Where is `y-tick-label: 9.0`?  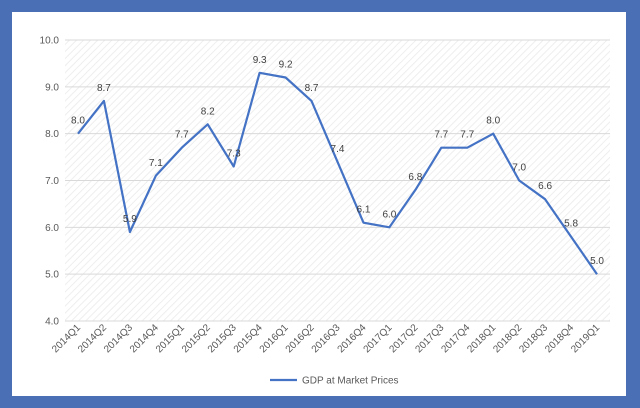
y-tick-label: 9.0 is located at coordinates (52, 87).